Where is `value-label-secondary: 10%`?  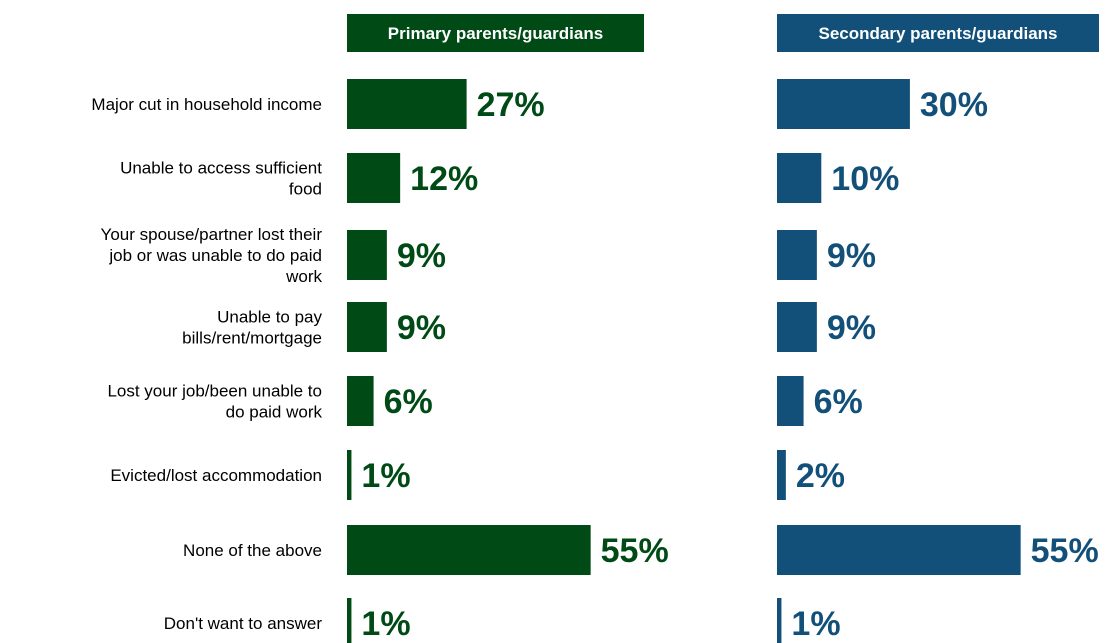
value-label-secondary: 10% is located at coordinates (865, 179).